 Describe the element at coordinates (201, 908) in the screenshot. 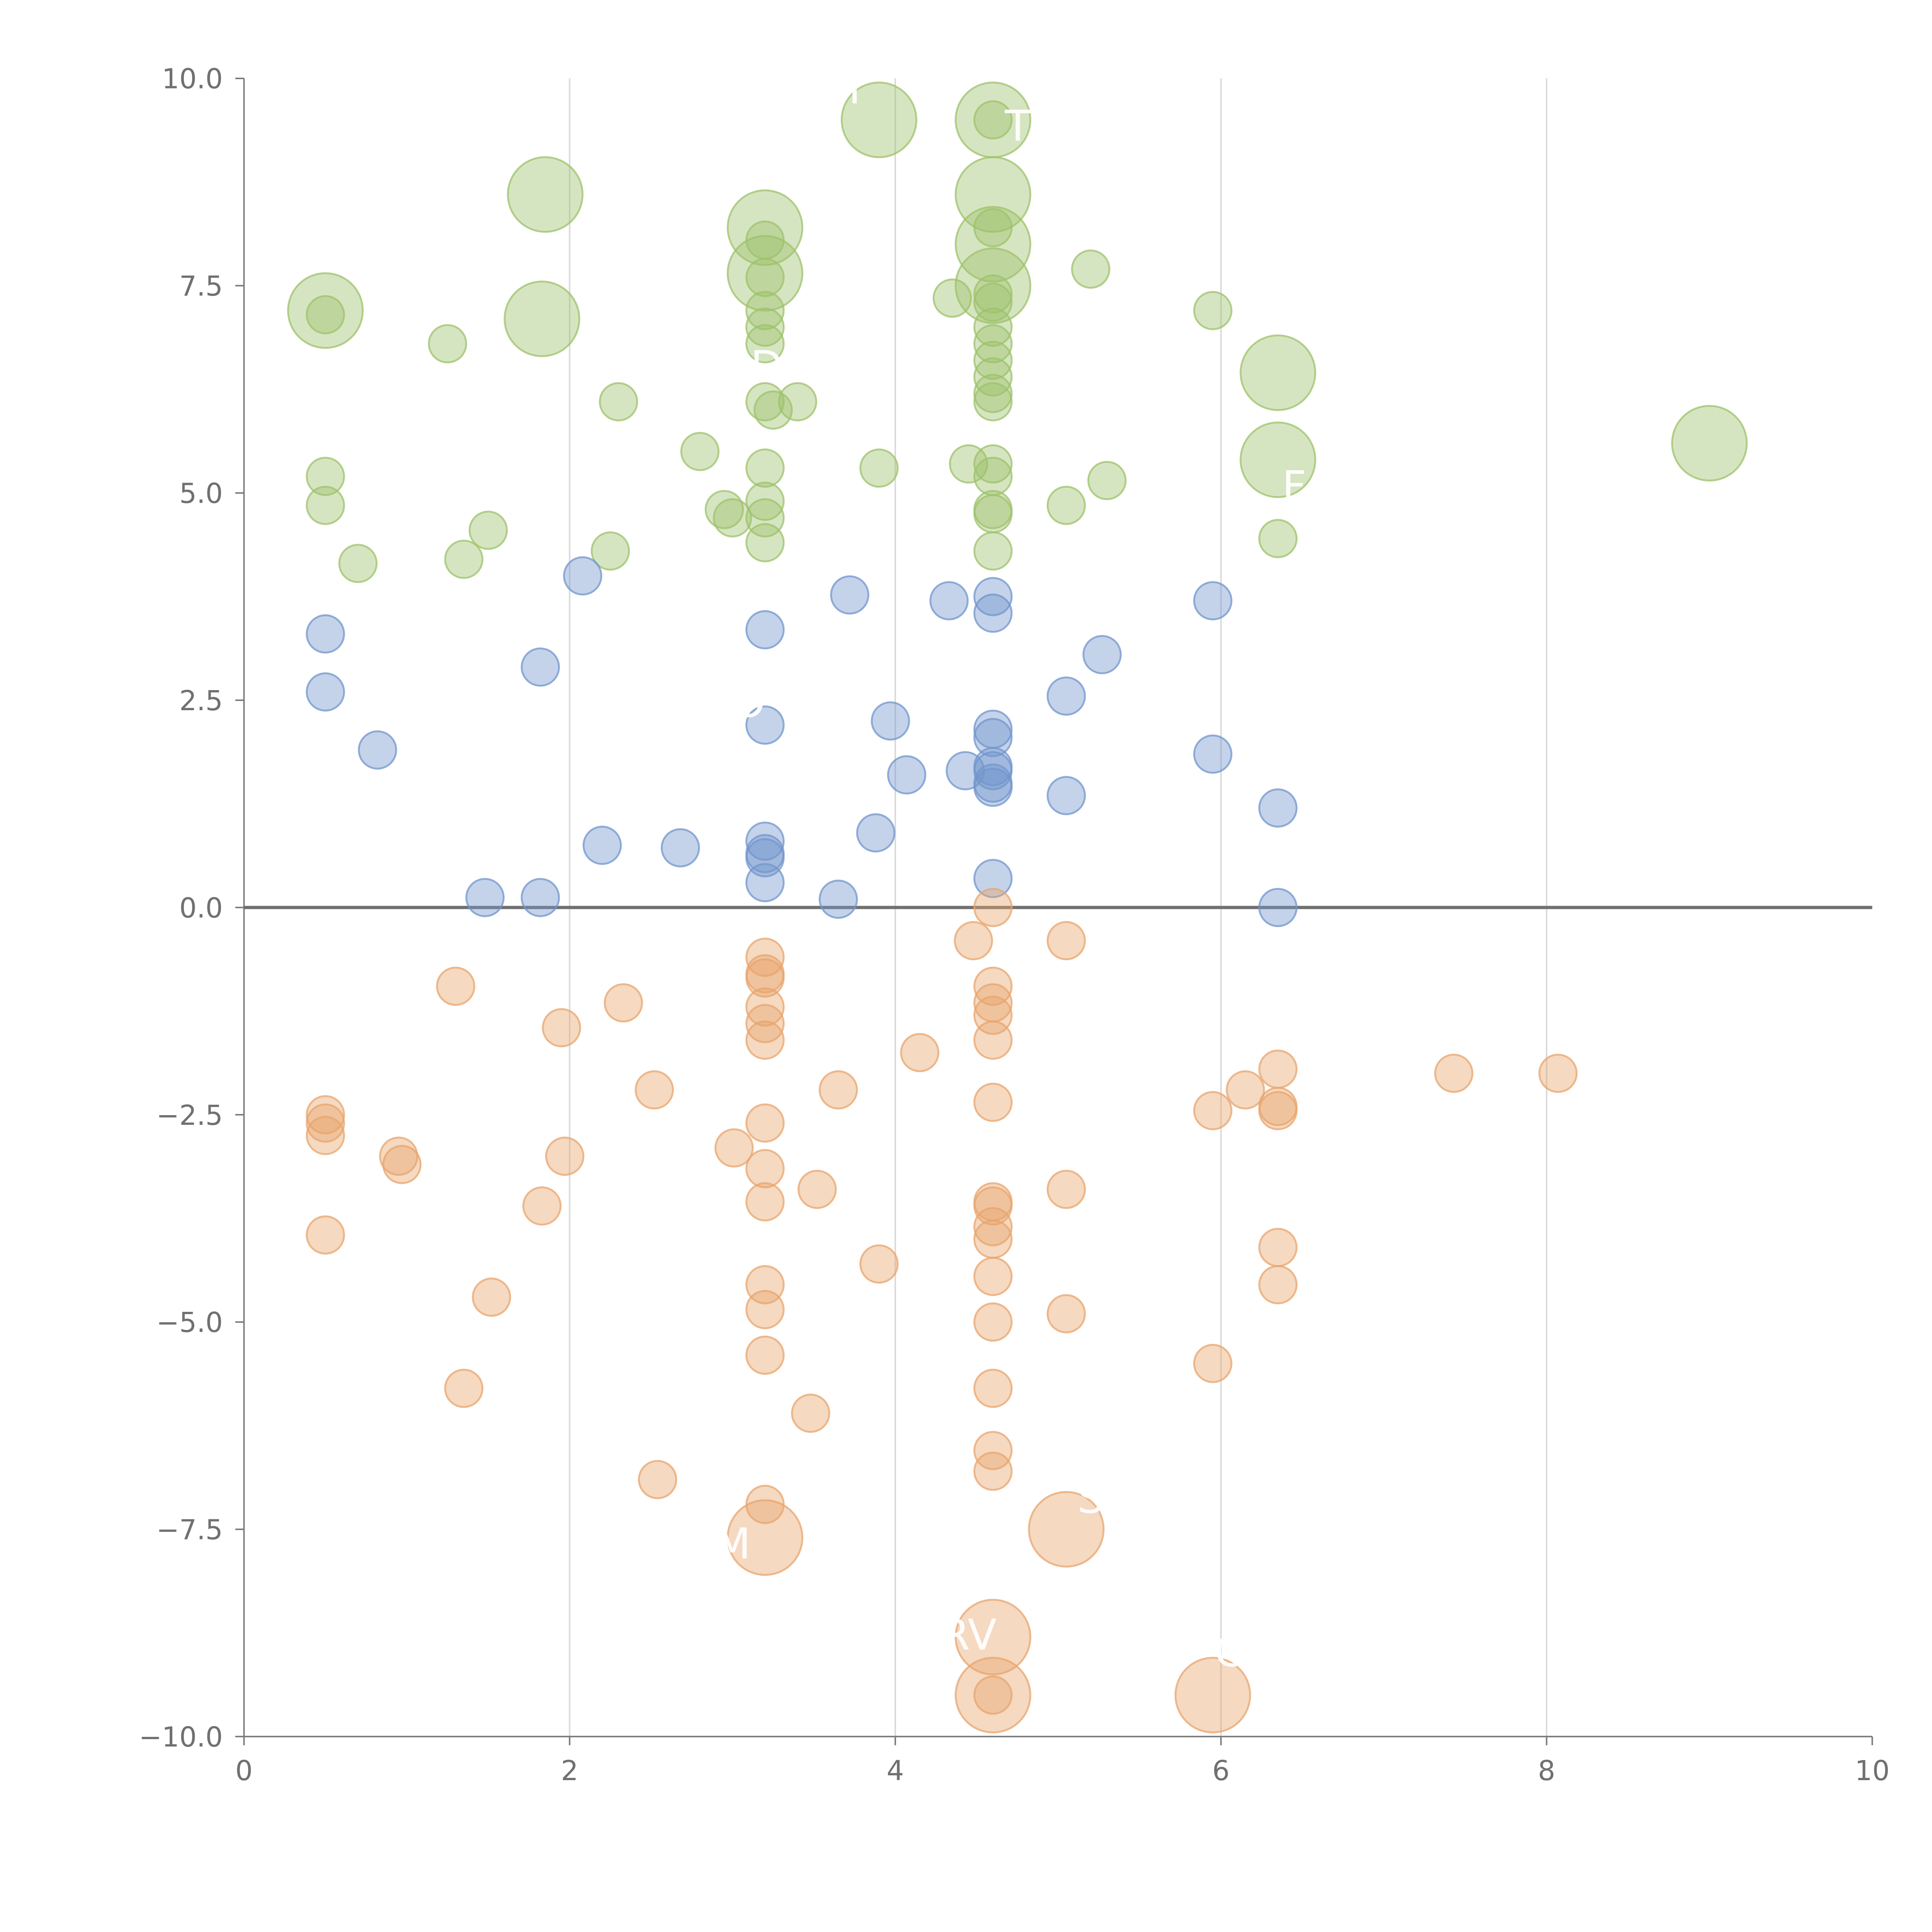

I see `y-tick-label: 0.0` at that location.